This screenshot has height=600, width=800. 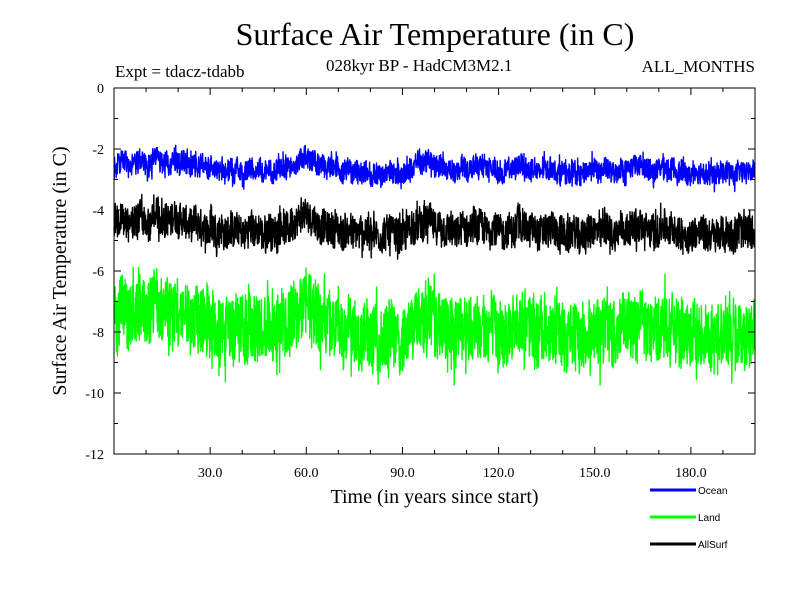 What do you see at coordinates (98, 272) in the screenshot?
I see `y-tick-label: -6` at bounding box center [98, 272].